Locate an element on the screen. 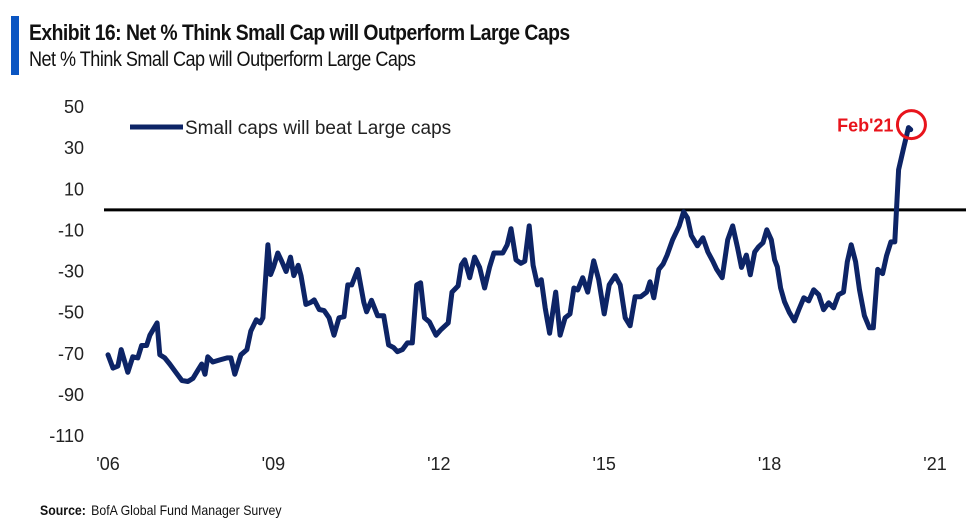 This screenshot has height=521, width=979. x-tick-label: '21 is located at coordinates (934, 464).